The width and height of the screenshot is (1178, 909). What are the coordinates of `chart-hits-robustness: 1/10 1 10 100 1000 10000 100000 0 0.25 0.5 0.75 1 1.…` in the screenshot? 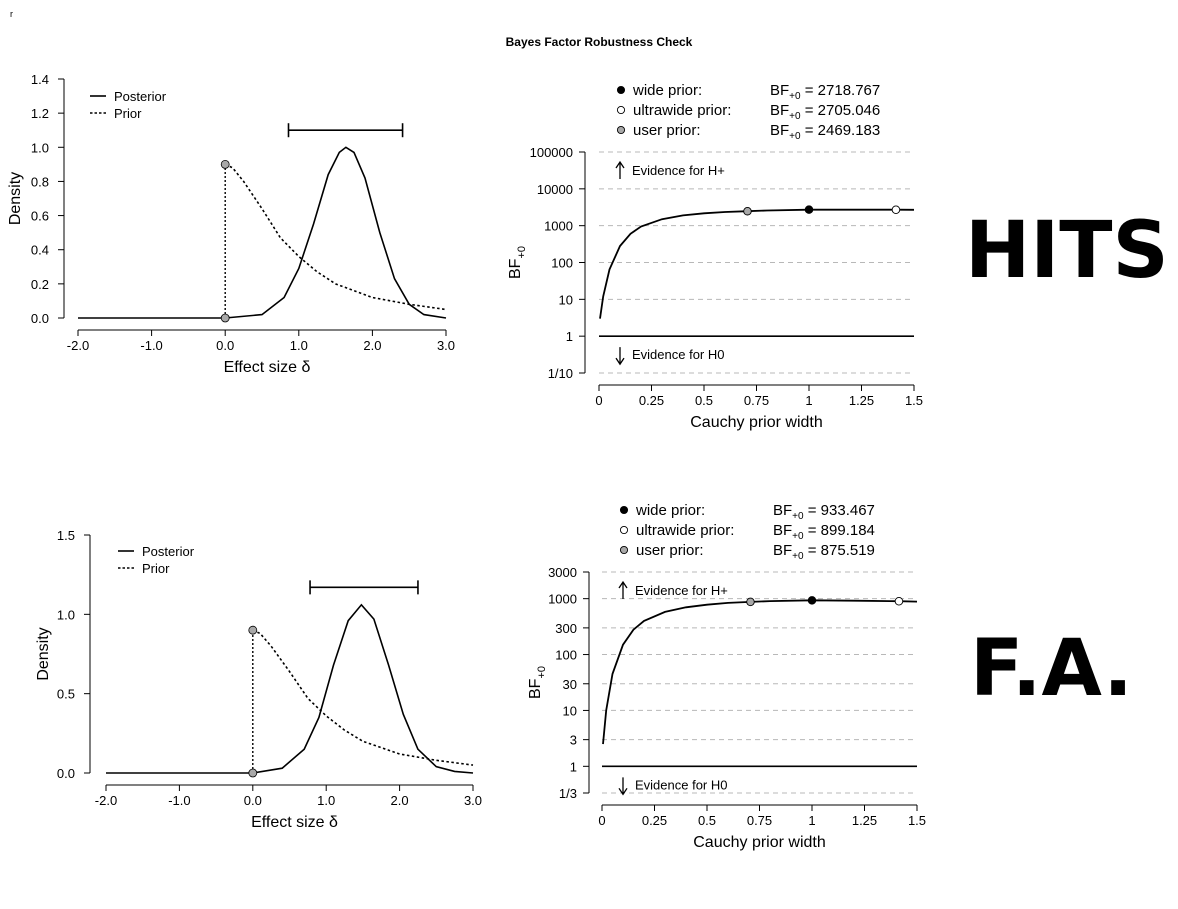 It's located at (715, 256).